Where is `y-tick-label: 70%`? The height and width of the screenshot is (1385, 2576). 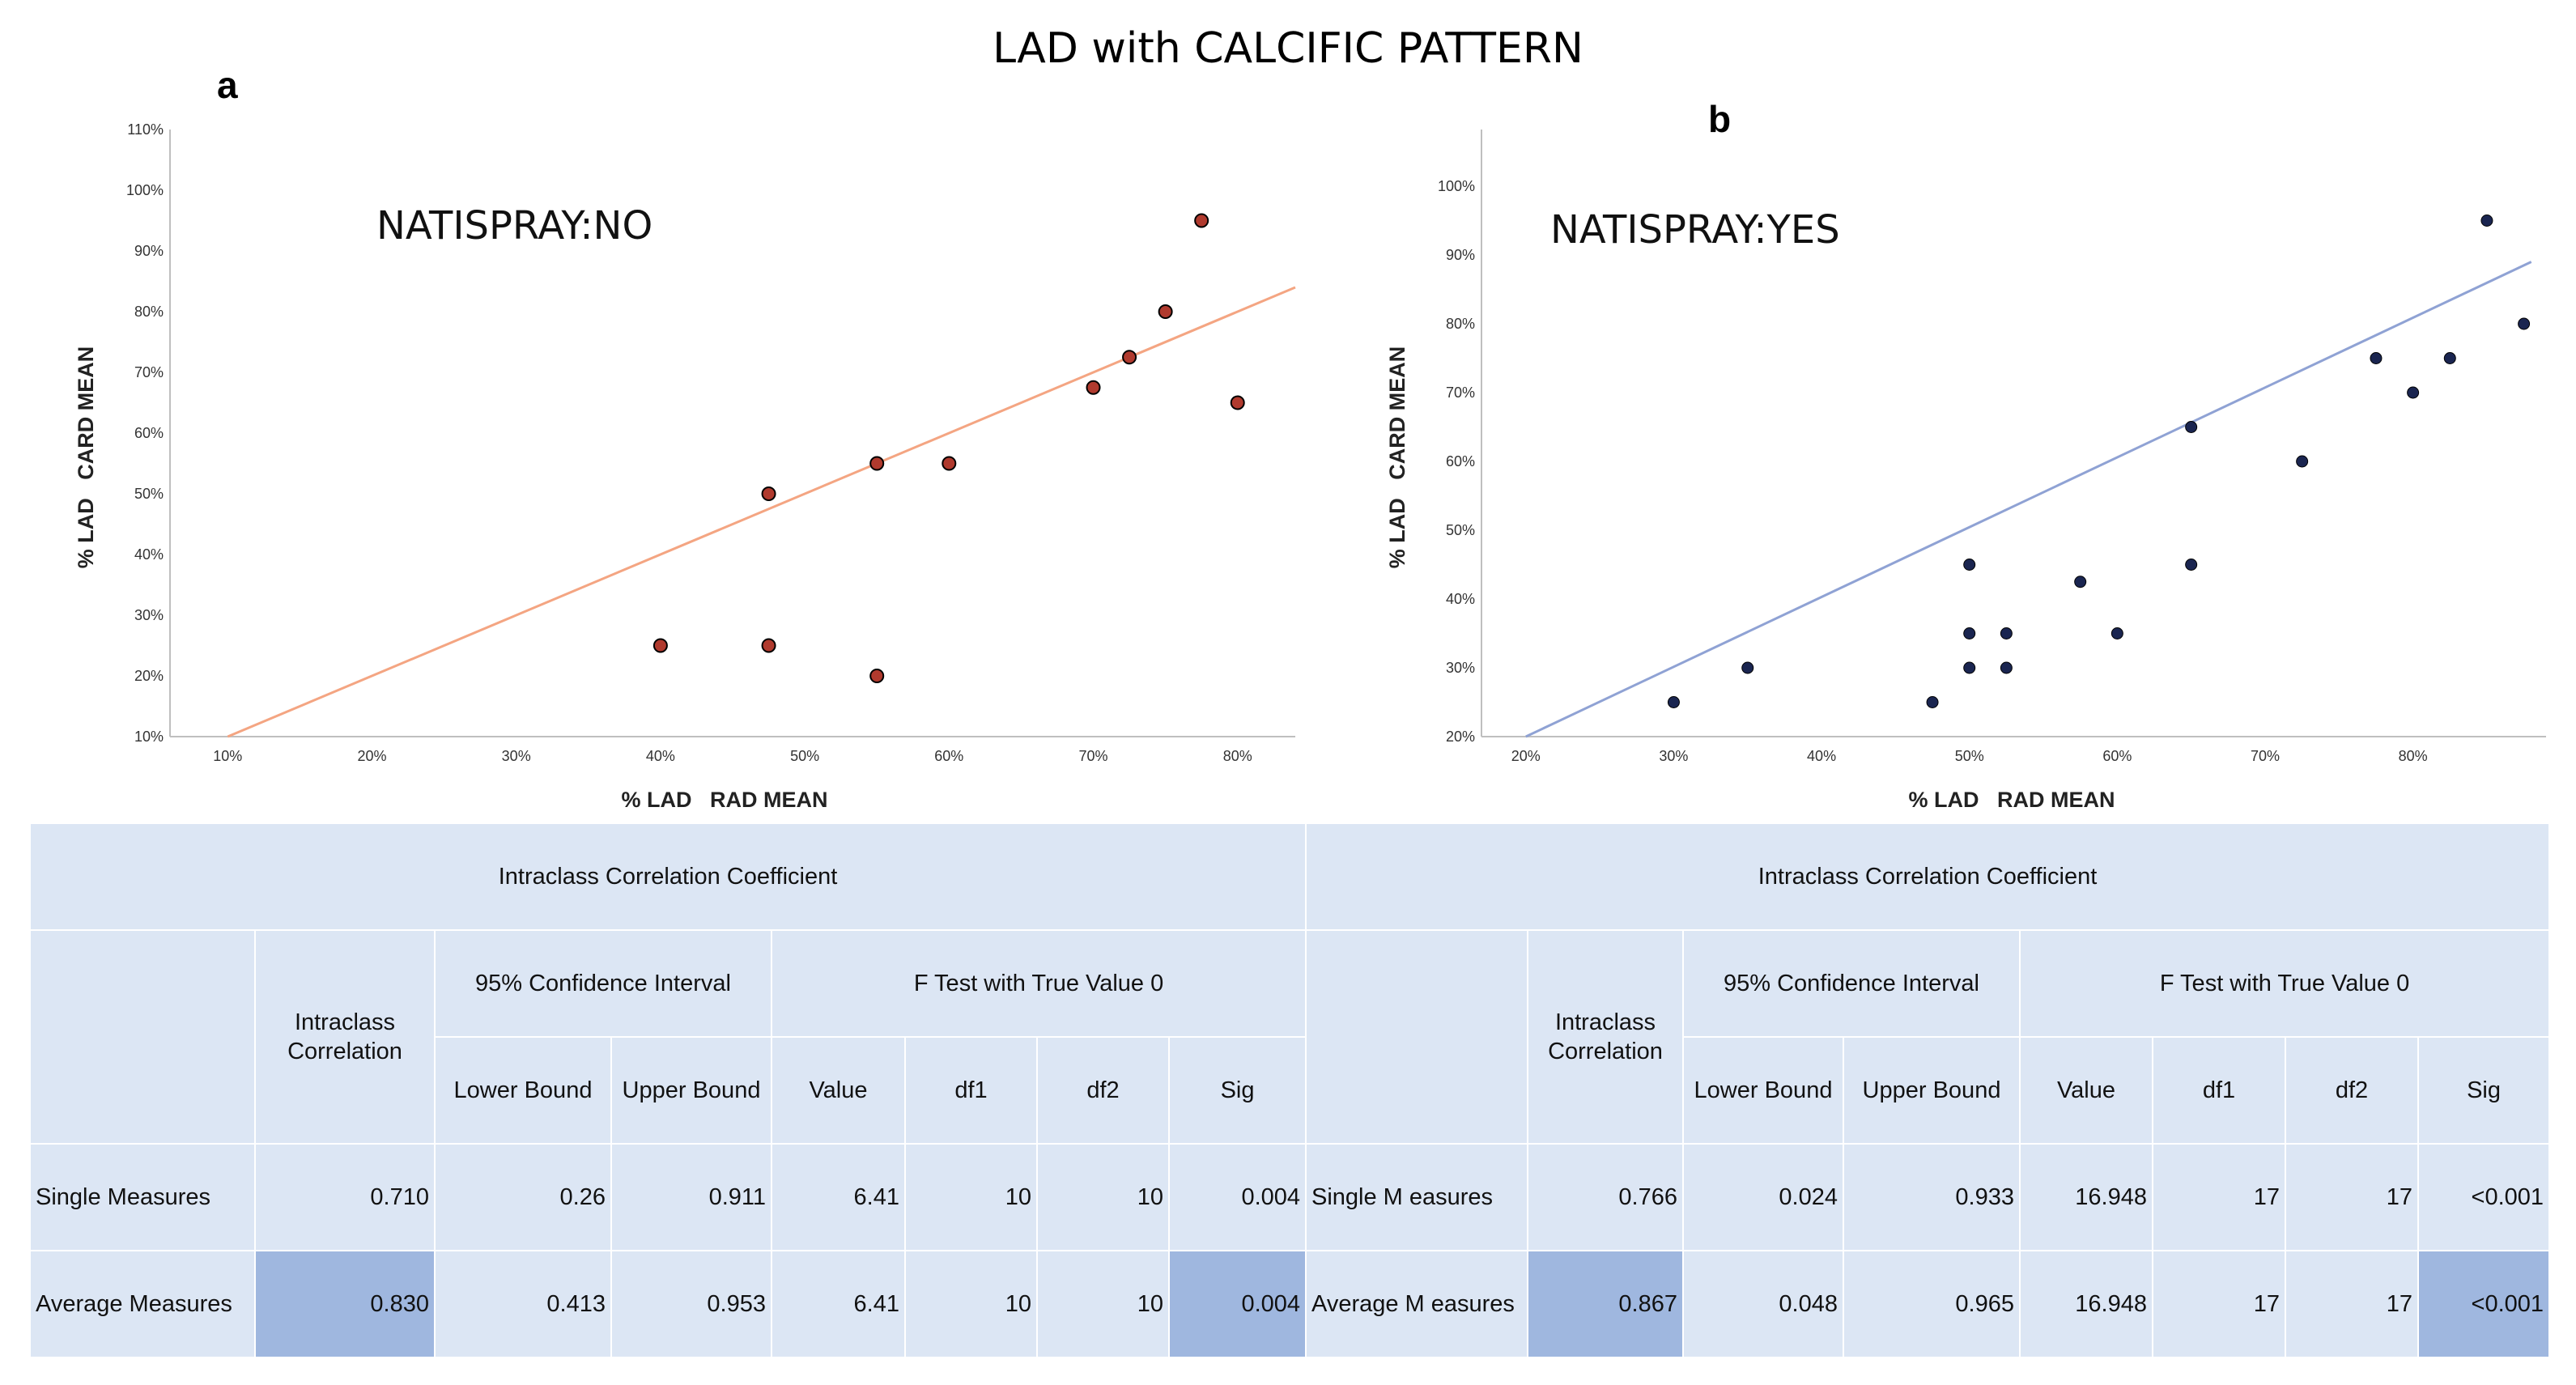 y-tick-label: 70% is located at coordinates (1460, 393).